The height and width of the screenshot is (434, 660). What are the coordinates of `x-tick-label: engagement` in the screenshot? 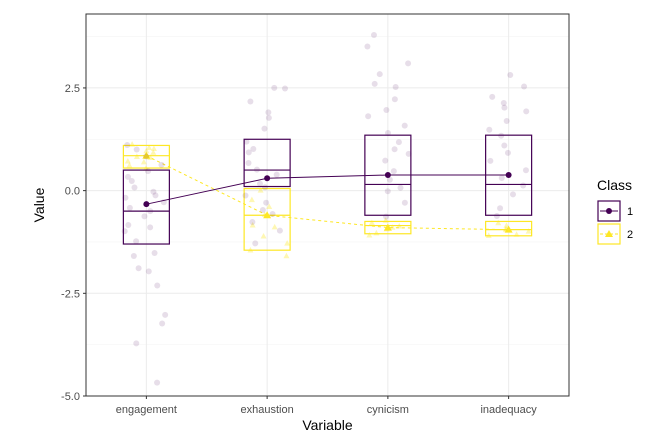 It's located at (146, 410).